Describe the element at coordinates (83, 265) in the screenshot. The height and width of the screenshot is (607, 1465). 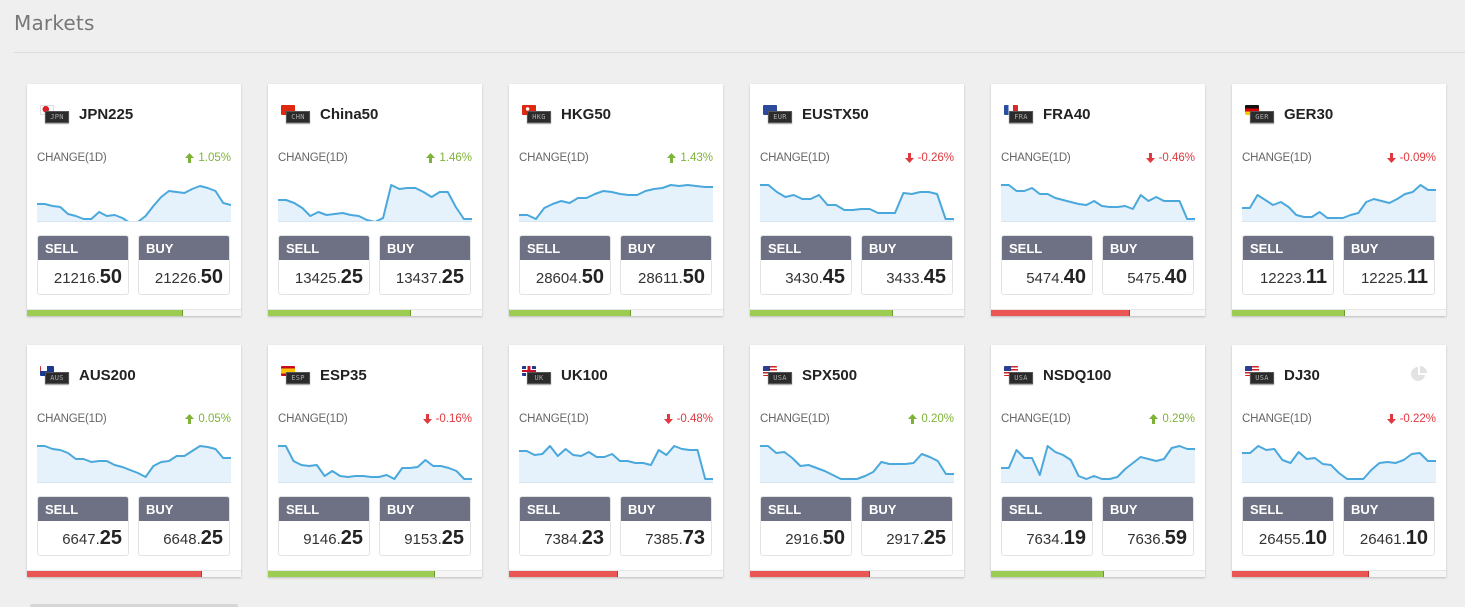
I see `sell-button: SELL 21216.50` at that location.